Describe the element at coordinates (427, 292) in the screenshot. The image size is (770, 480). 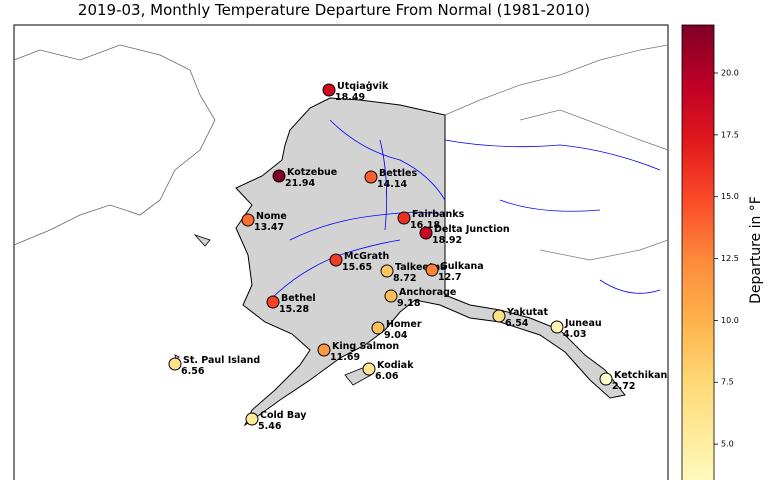
I see `station-name: Anchorage` at that location.